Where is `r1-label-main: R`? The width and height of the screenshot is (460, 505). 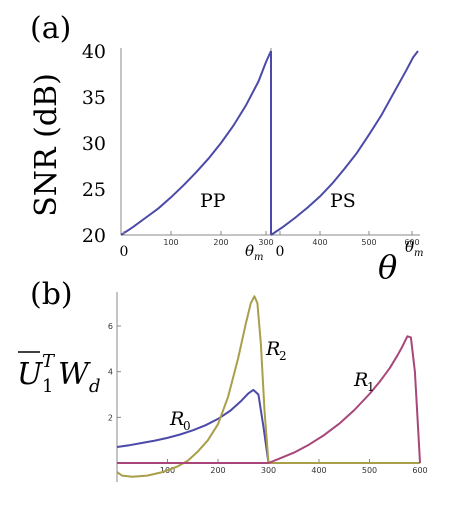 r1-label-main: R is located at coordinates (360, 380).